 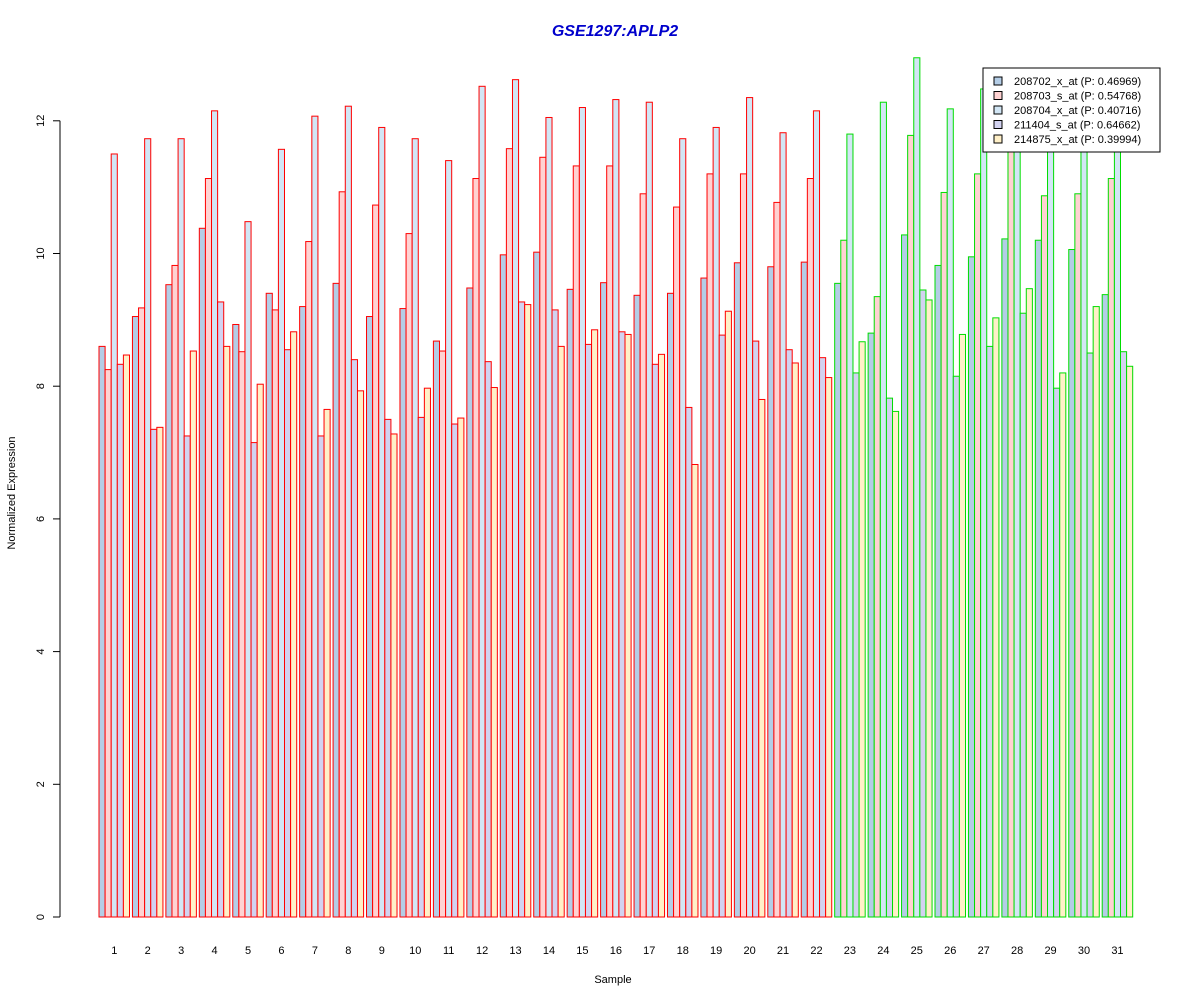 What do you see at coordinates (1050, 951) in the screenshot?
I see `x-tick-label: 29` at bounding box center [1050, 951].